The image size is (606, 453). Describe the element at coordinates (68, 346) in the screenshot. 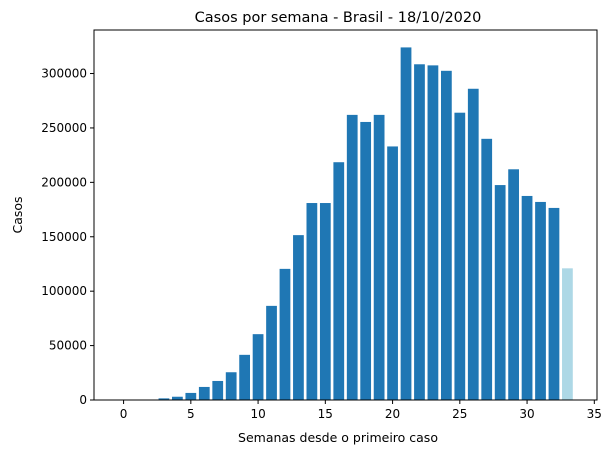

I see `y-tick-label: 50000` at that location.